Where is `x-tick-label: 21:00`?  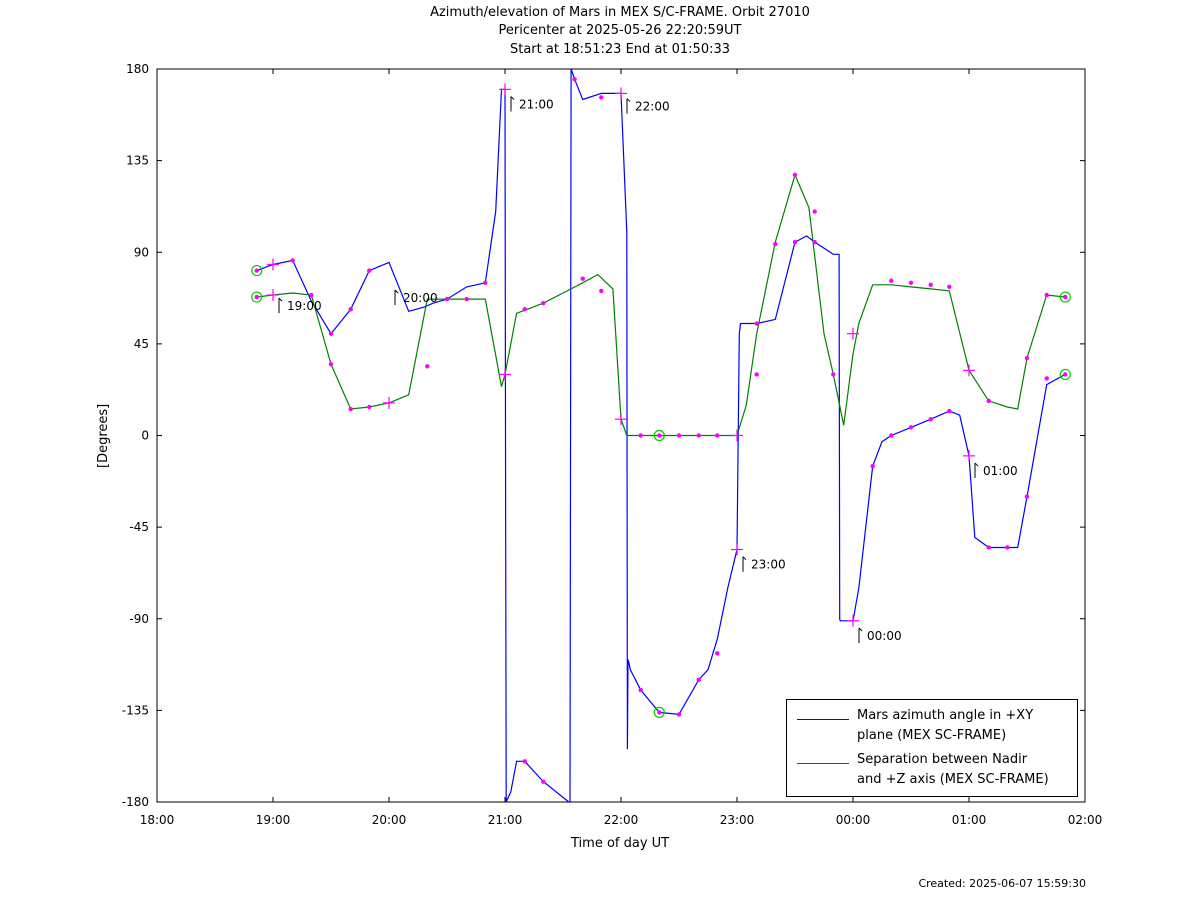
x-tick-label: 21:00 is located at coordinates (505, 820).